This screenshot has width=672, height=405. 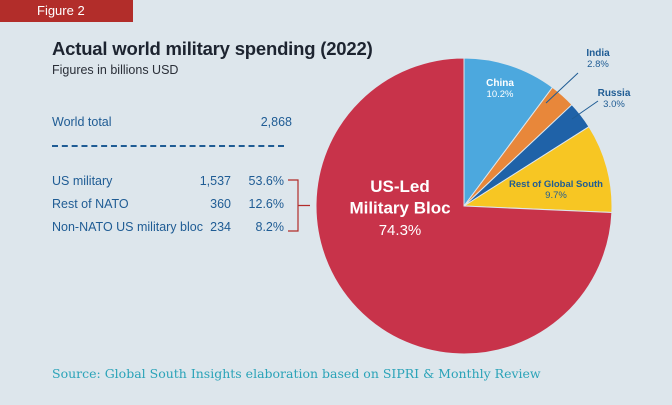 What do you see at coordinates (168, 205) in the screenshot?
I see `breakdown-row-rest-of-nato: Rest of NATO 360 12.6%` at bounding box center [168, 205].